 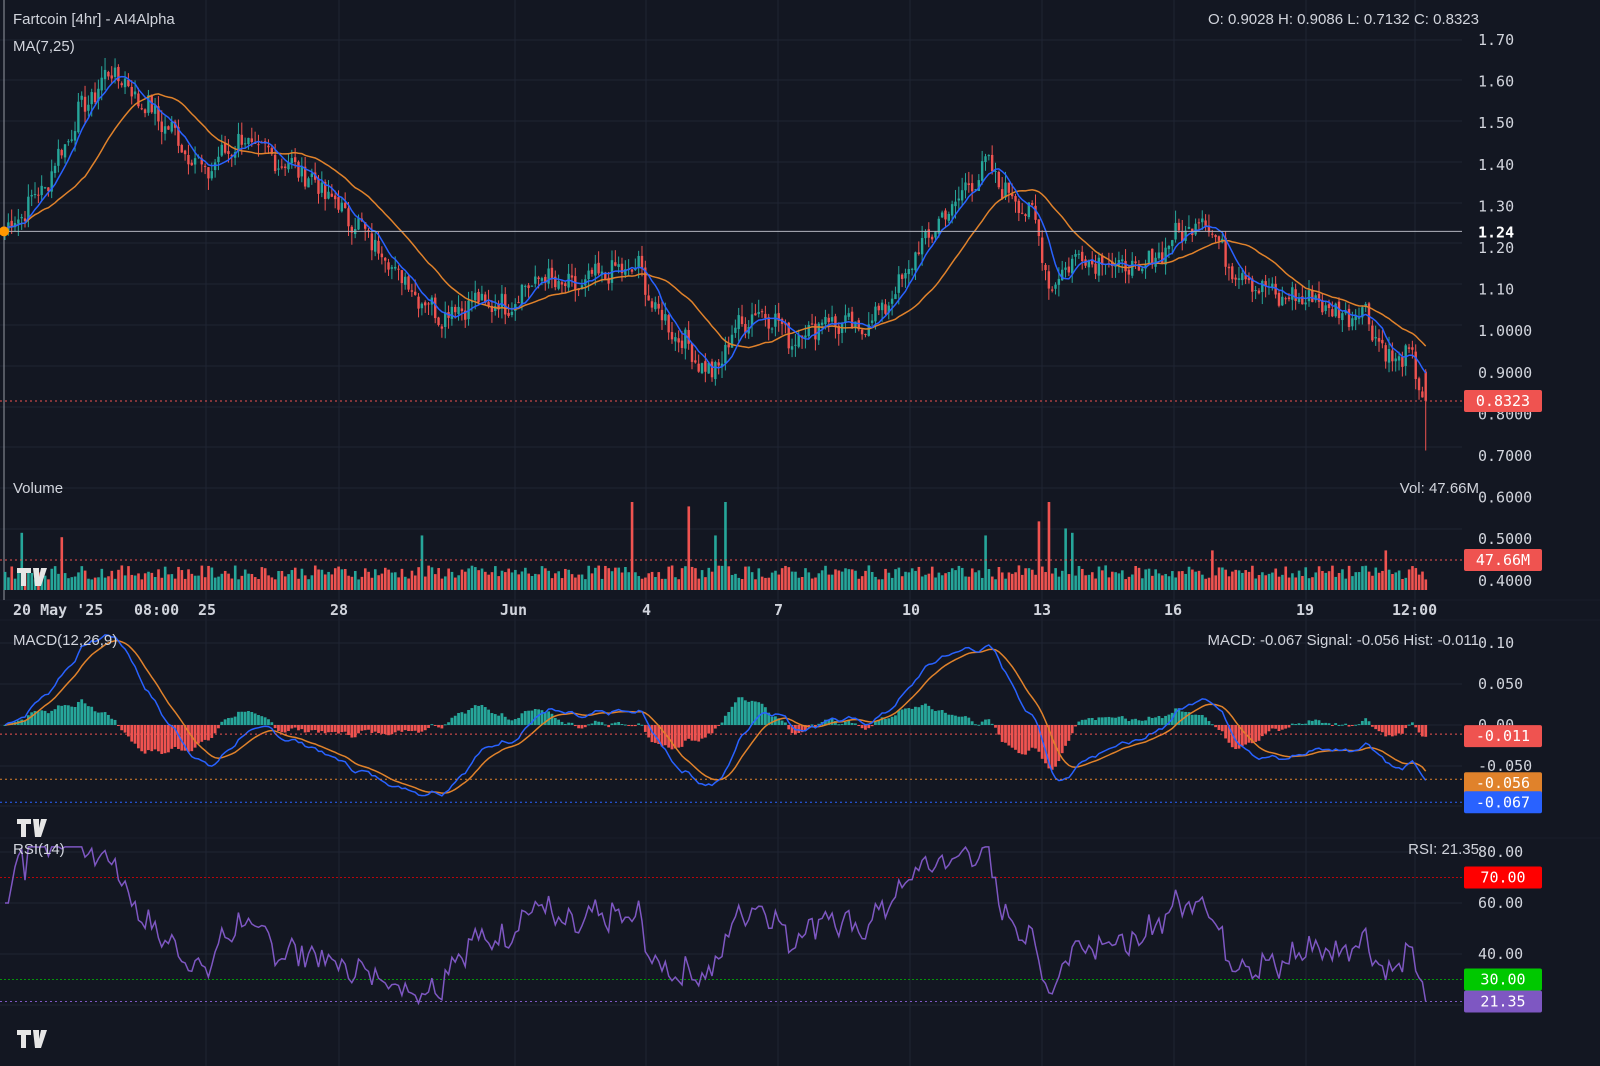 I want to click on macd-value-tag-bg, so click(x=1503, y=802).